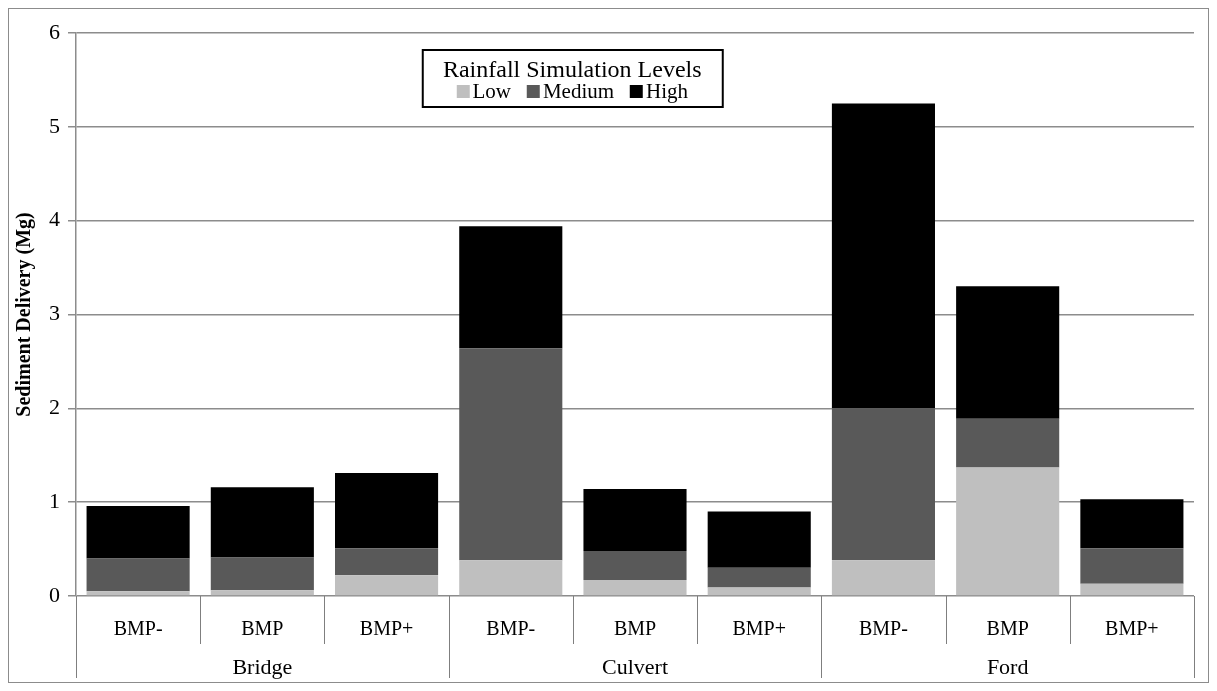 The image size is (1217, 691). I want to click on text: Culvert, so click(635, 666).